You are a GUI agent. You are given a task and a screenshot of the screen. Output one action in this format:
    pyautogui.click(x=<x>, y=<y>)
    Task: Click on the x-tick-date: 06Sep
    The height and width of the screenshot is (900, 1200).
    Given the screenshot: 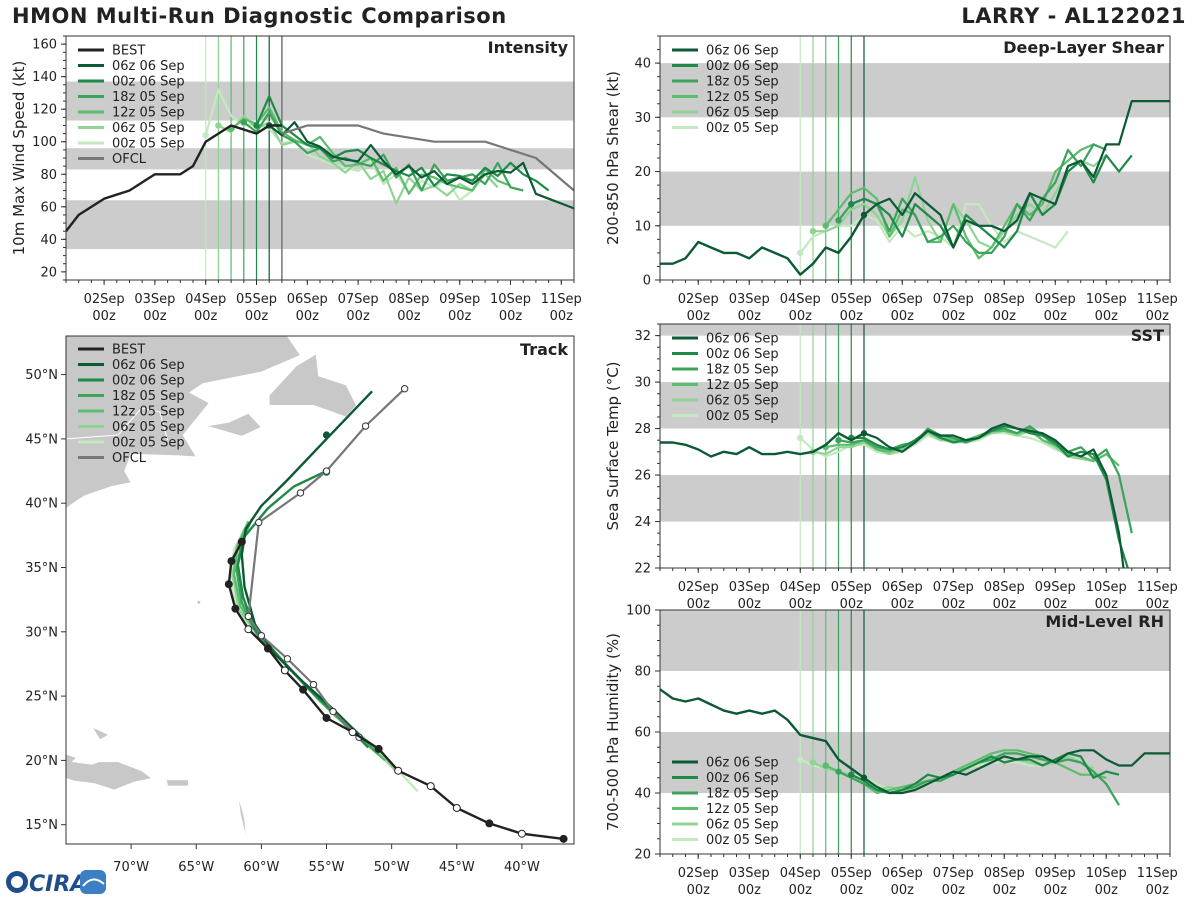 What is the action you would take?
    pyautogui.click(x=307, y=299)
    